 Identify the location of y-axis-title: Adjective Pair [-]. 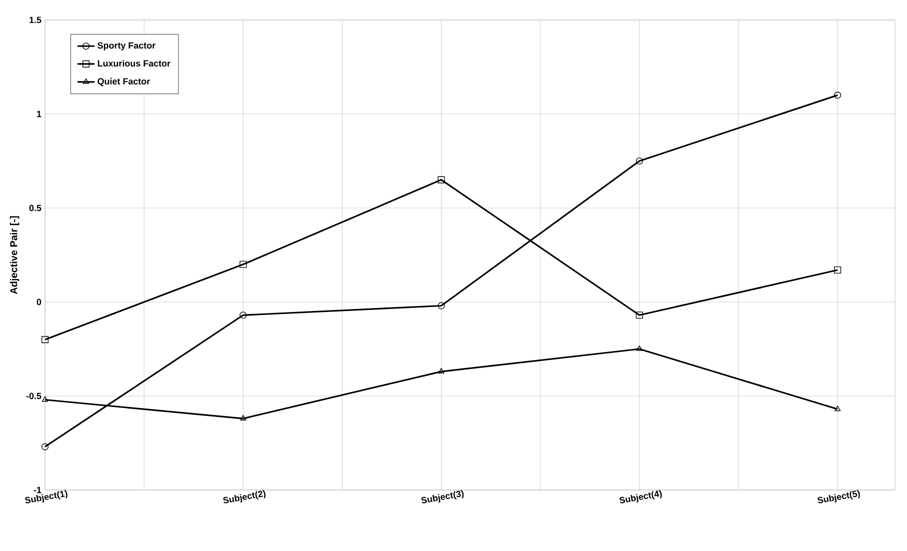
(15, 255).